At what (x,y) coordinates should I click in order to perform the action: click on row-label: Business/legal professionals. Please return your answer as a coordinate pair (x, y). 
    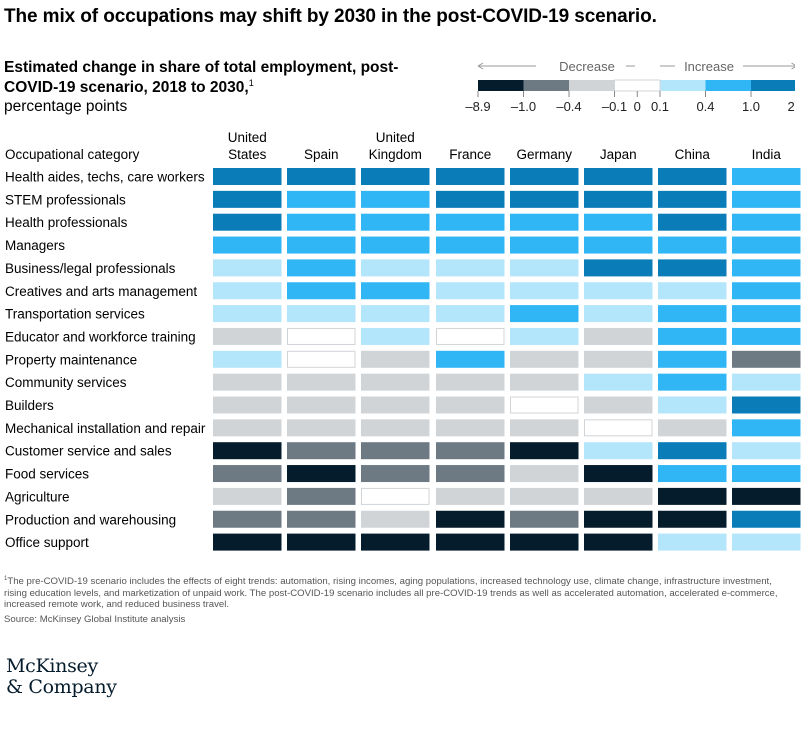
    Looking at the image, I should click on (90, 268).